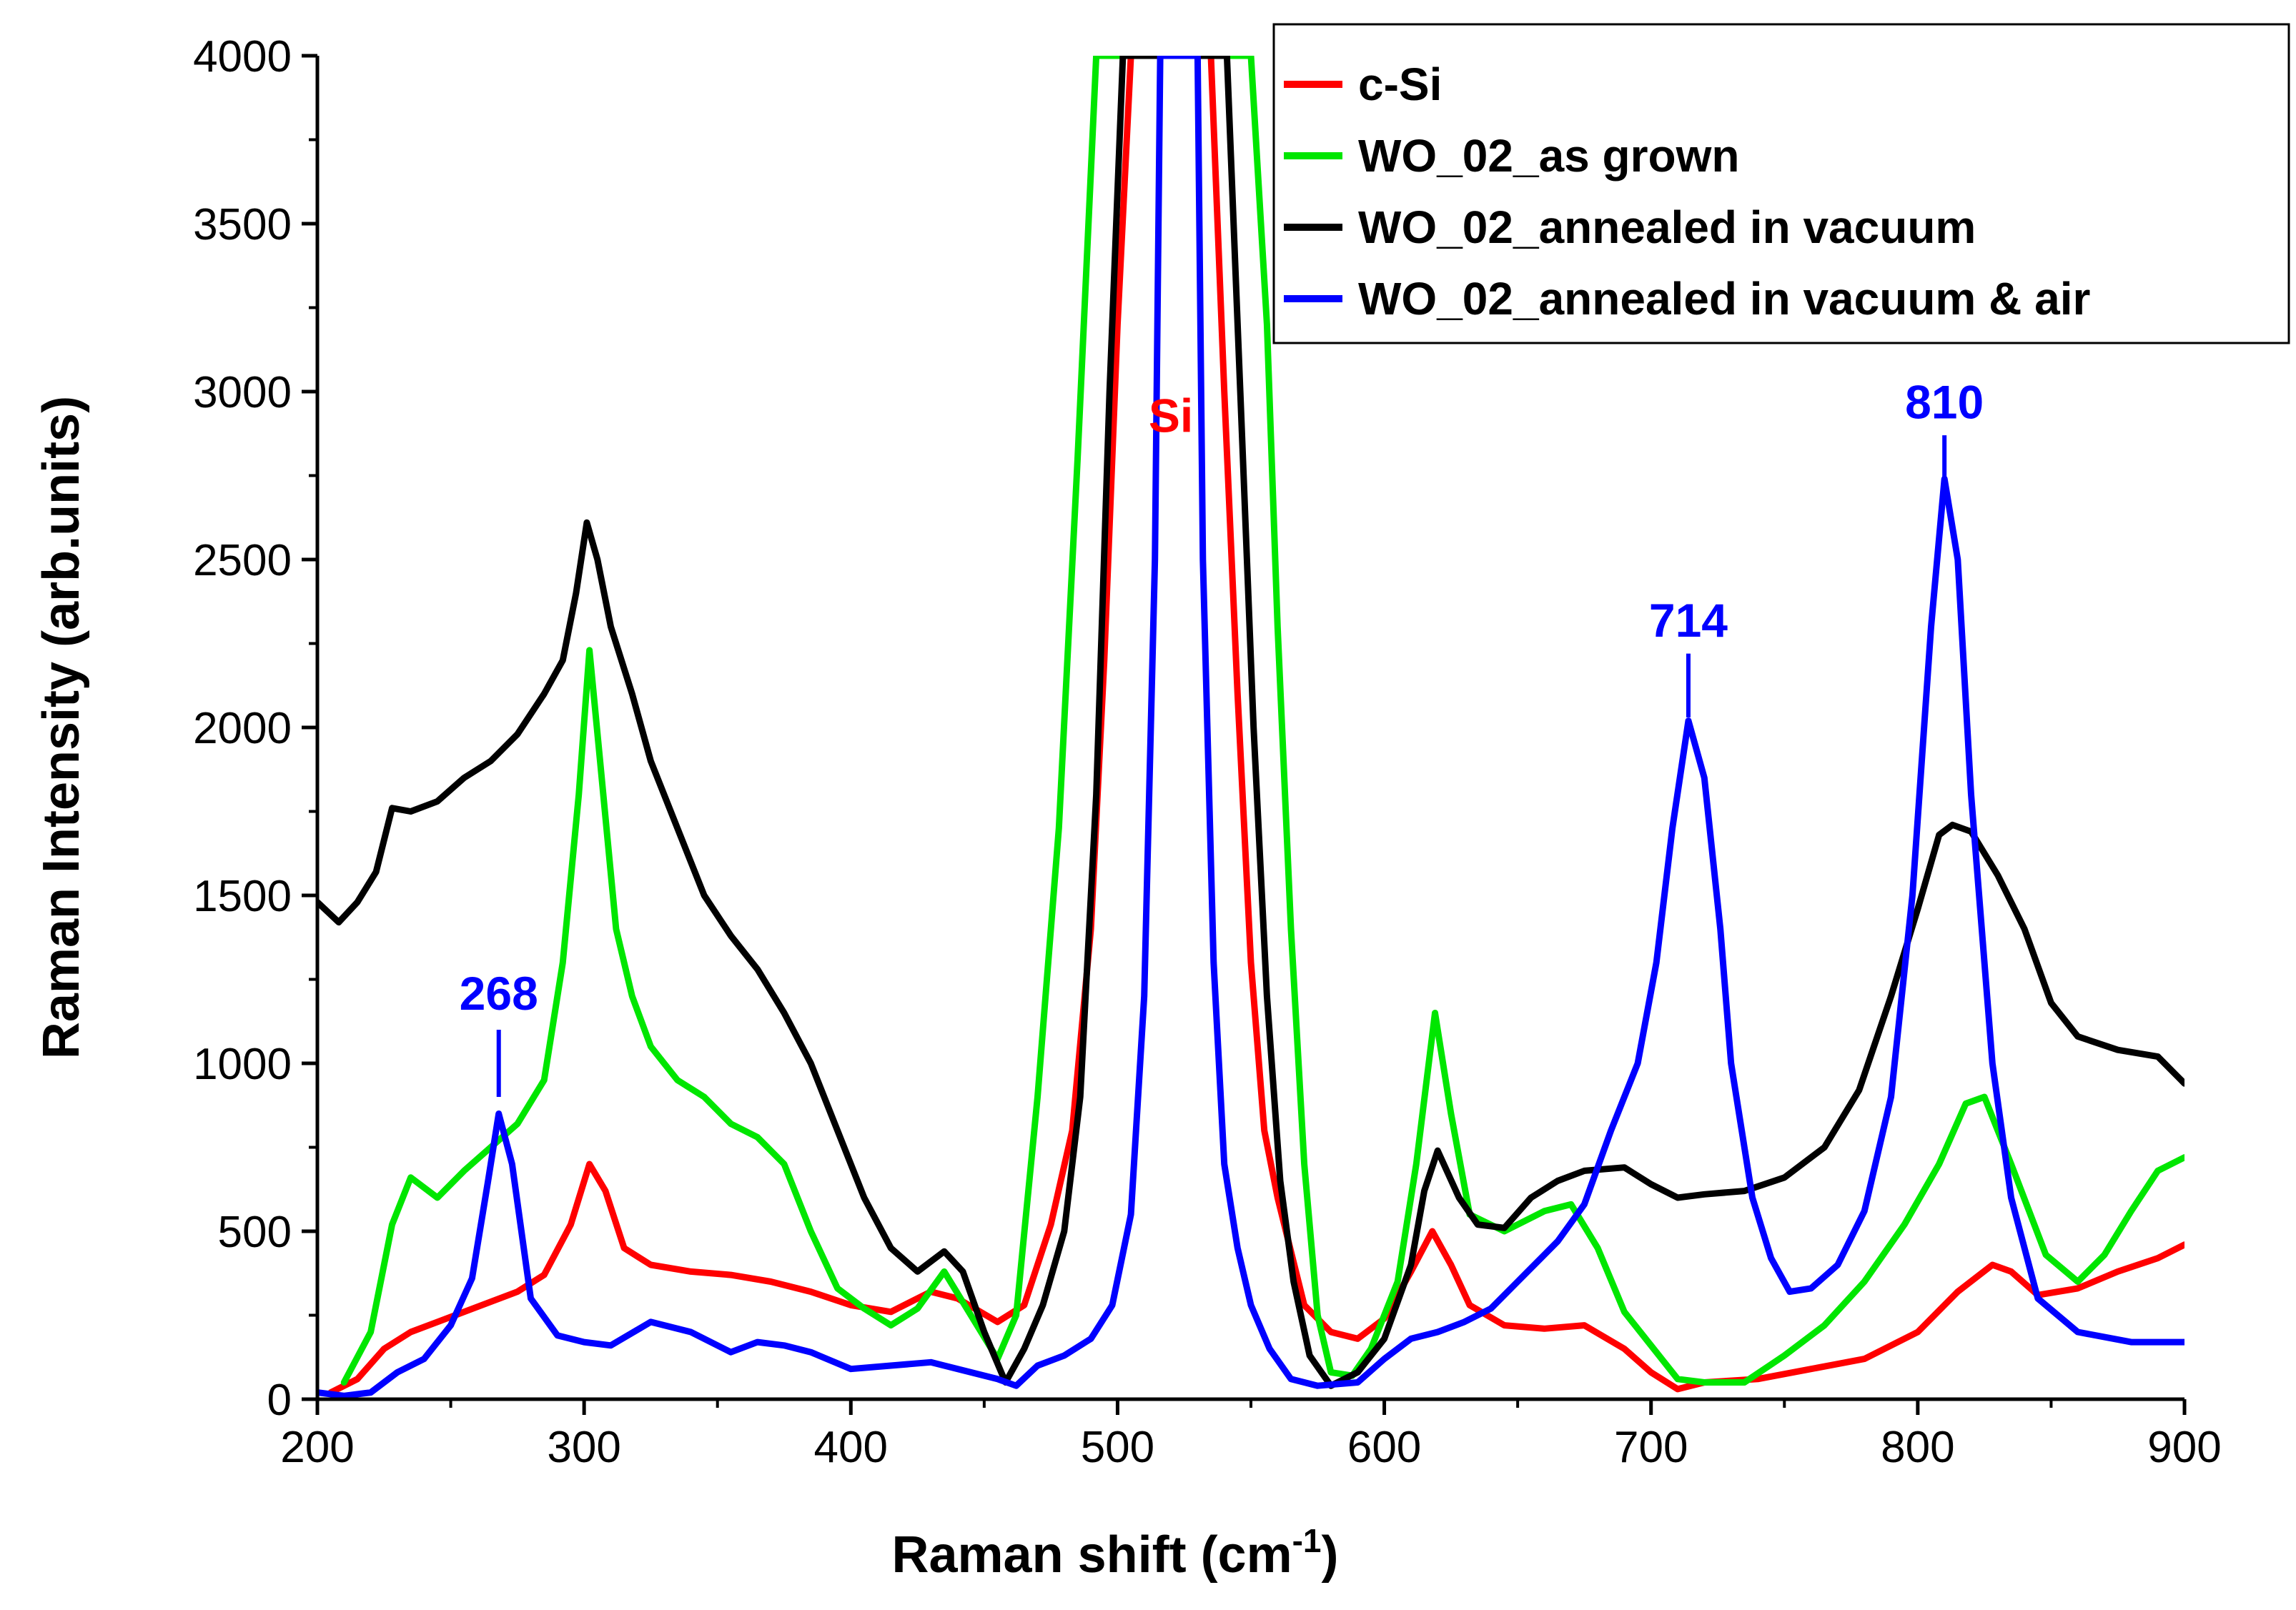 The height and width of the screenshot is (1610, 2296). I want to click on y-tick-label-3500: 3500, so click(242, 224).